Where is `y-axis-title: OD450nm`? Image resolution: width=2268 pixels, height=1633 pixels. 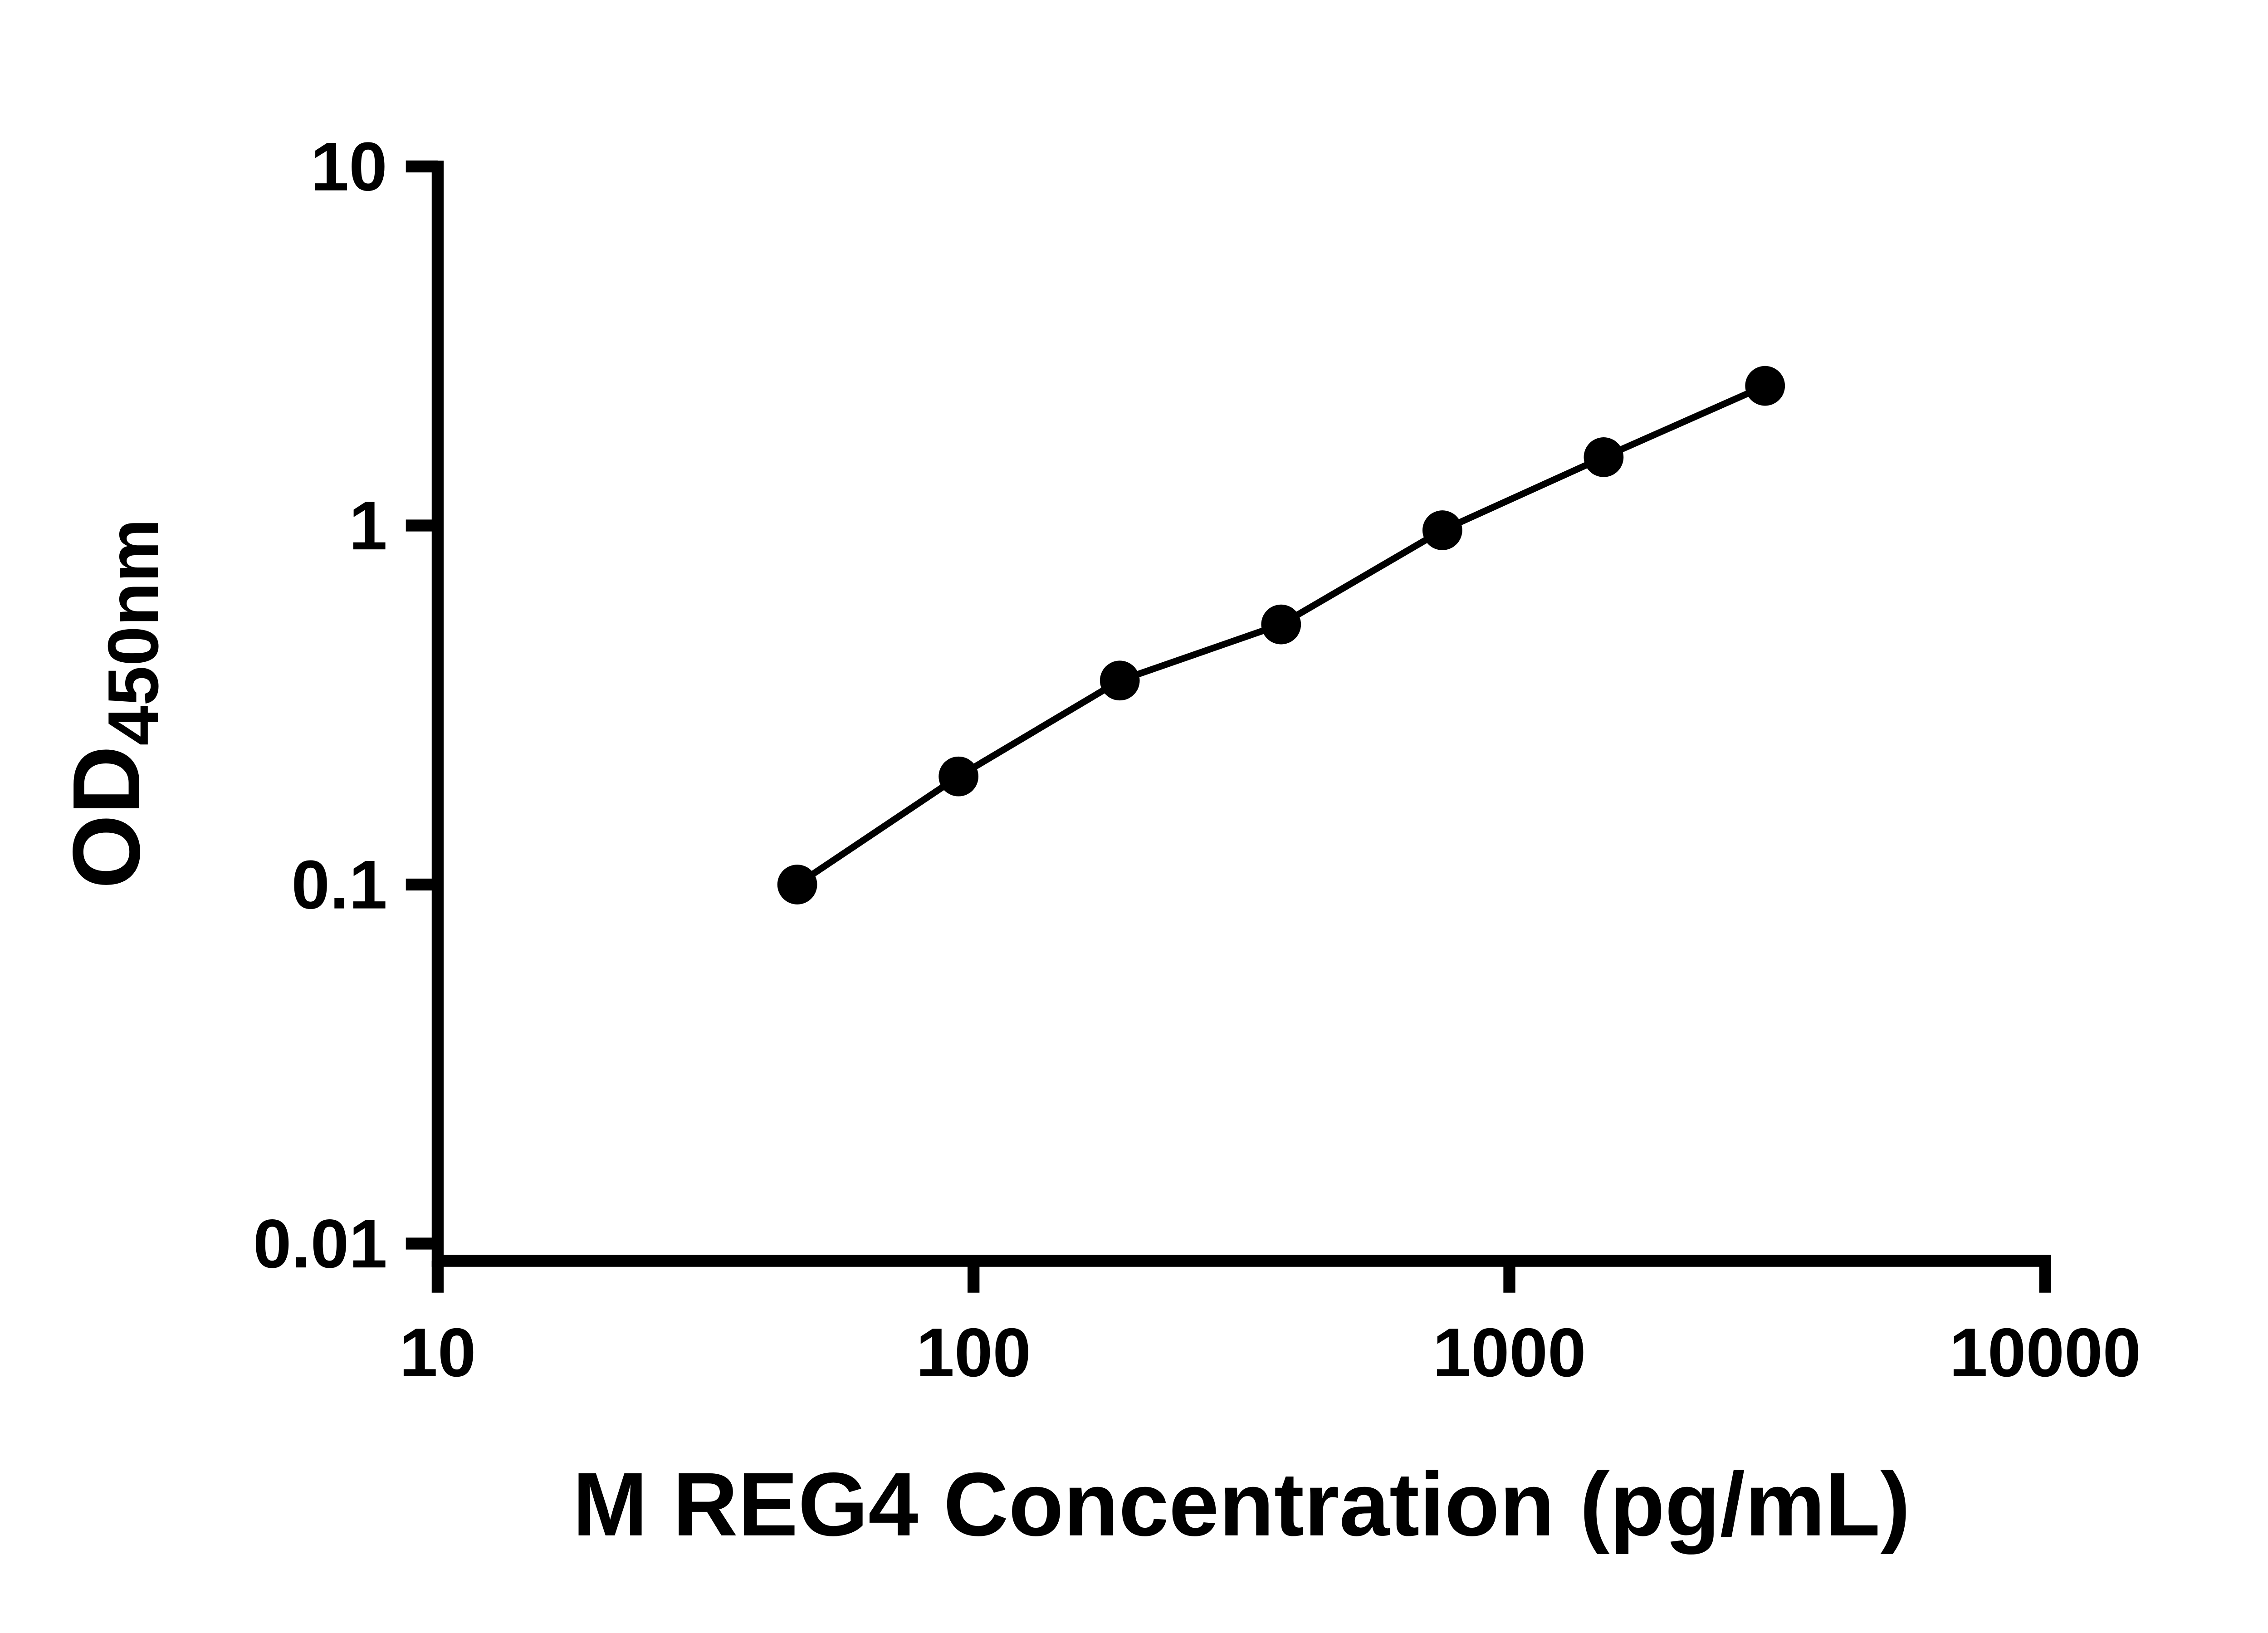 y-axis-title: OD450nm is located at coordinates (113, 703).